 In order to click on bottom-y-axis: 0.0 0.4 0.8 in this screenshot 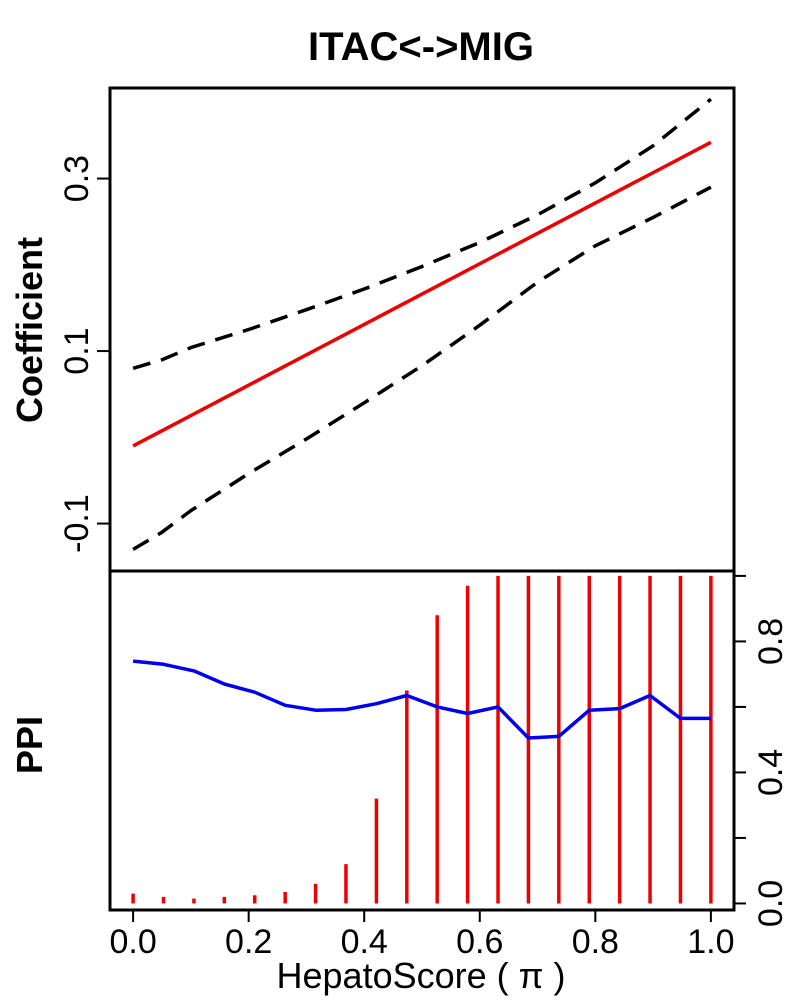, I will do `click(761, 750)`.